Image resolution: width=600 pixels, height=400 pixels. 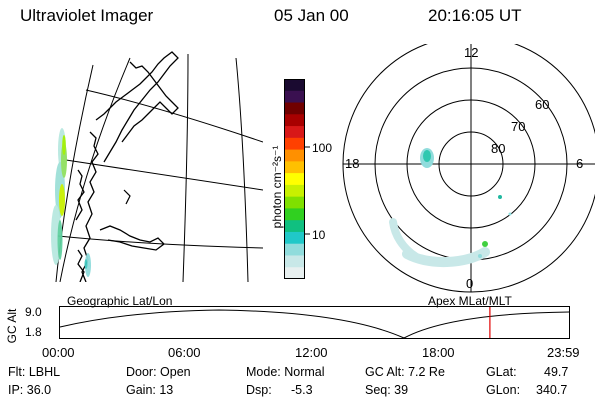 I want to click on status-mode: Mode: Normal, so click(x=285, y=372).